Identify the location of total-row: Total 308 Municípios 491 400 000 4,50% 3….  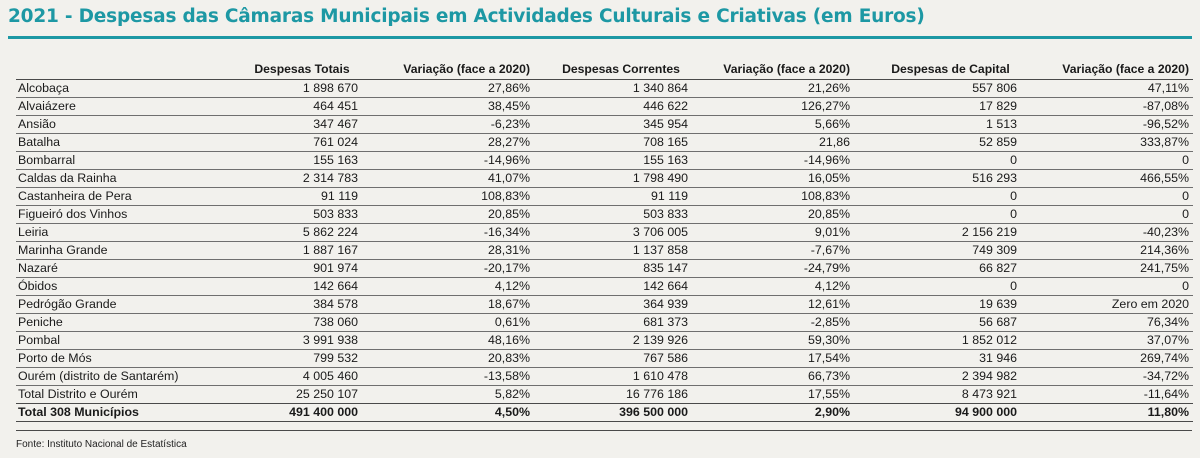
(604, 412).